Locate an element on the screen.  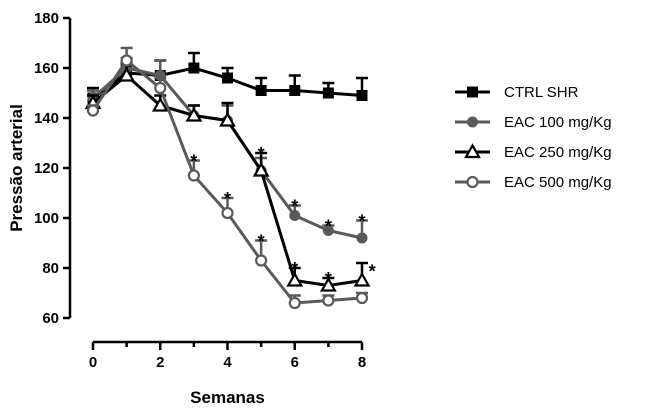
y-axis-title: Pressão arterial is located at coordinates (16, 168).